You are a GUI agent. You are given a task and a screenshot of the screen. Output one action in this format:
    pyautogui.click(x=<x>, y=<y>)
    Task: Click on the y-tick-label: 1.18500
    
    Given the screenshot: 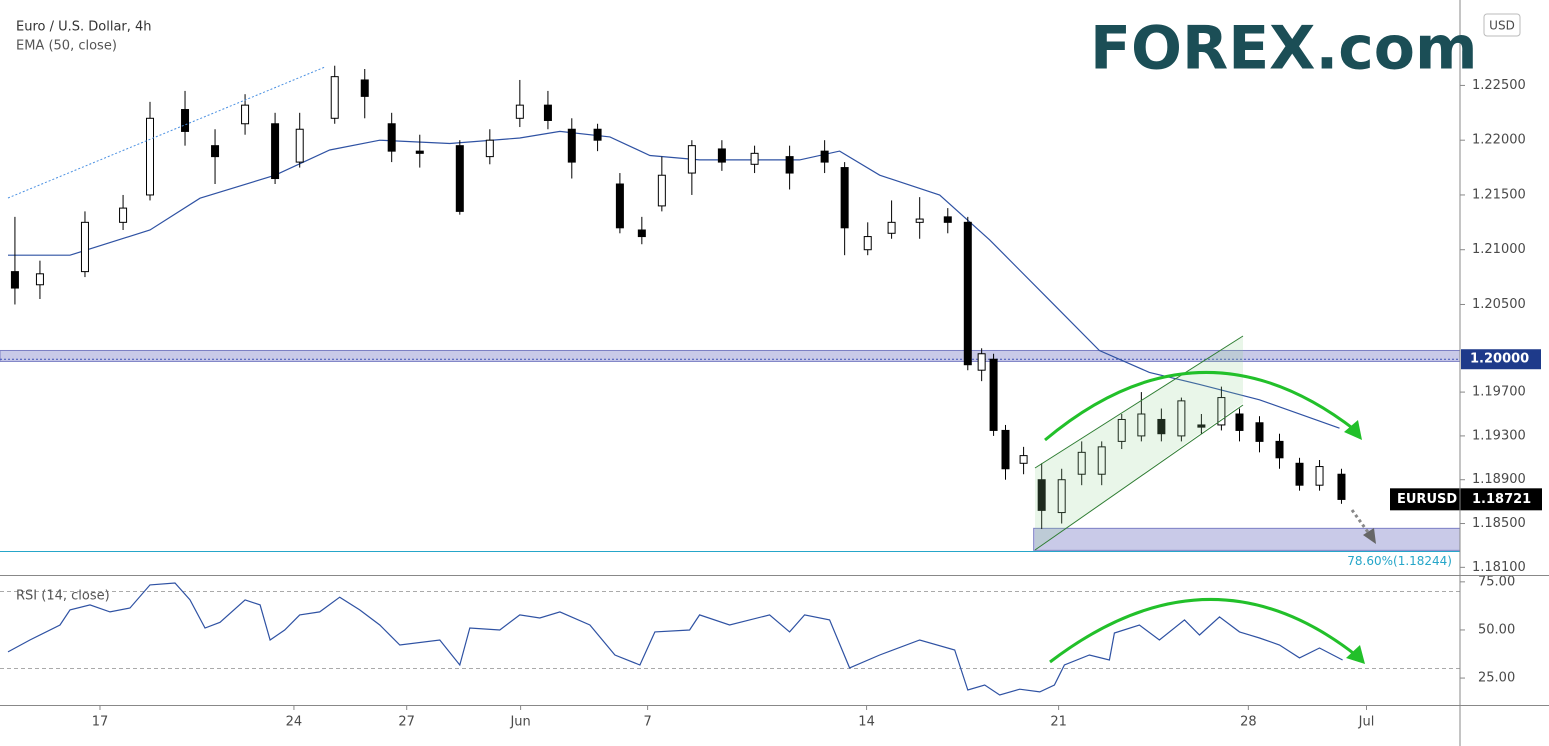 What is the action you would take?
    pyautogui.click(x=1499, y=523)
    